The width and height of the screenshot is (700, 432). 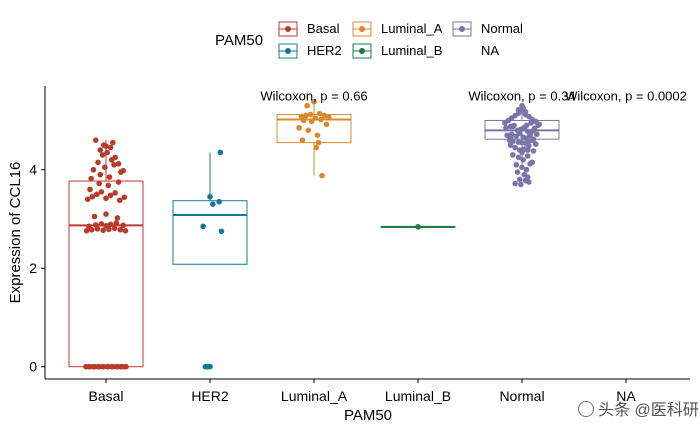 I want to click on legend-label-normal: Normal, so click(x=502, y=28).